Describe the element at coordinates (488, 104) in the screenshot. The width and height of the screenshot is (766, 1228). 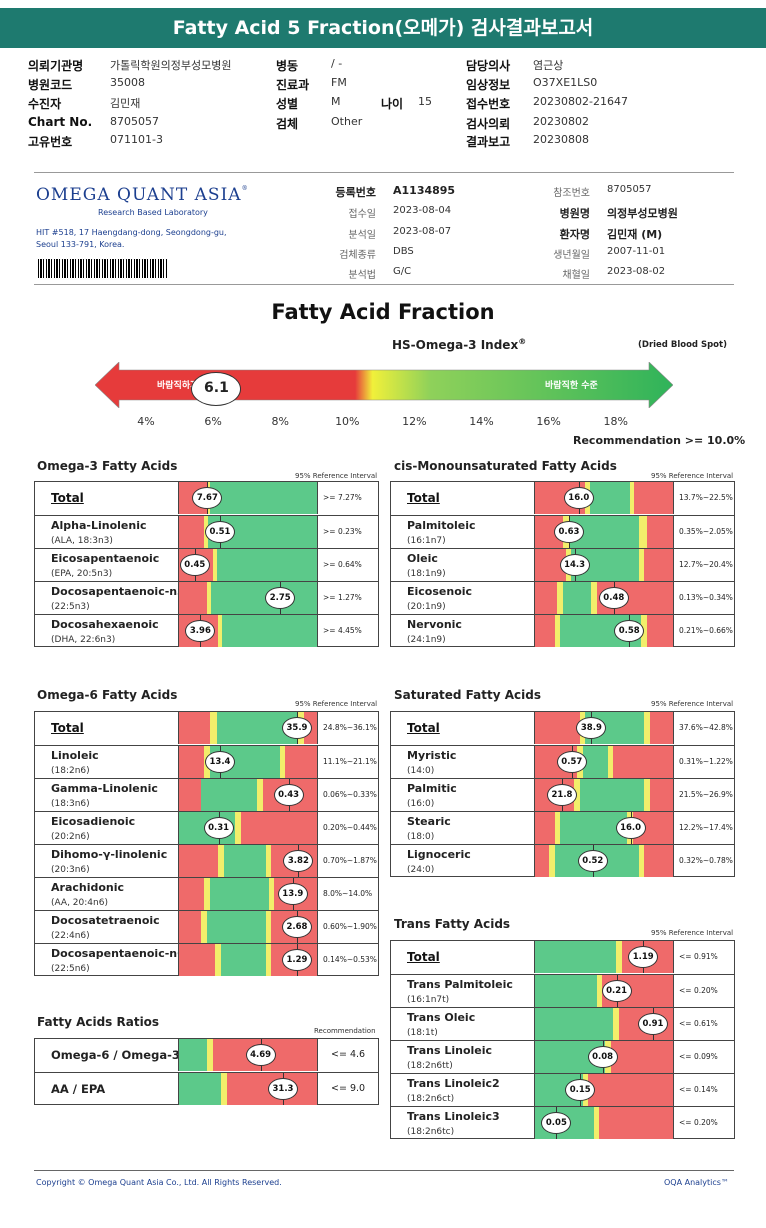
I see `header-label: 접수번호` at that location.